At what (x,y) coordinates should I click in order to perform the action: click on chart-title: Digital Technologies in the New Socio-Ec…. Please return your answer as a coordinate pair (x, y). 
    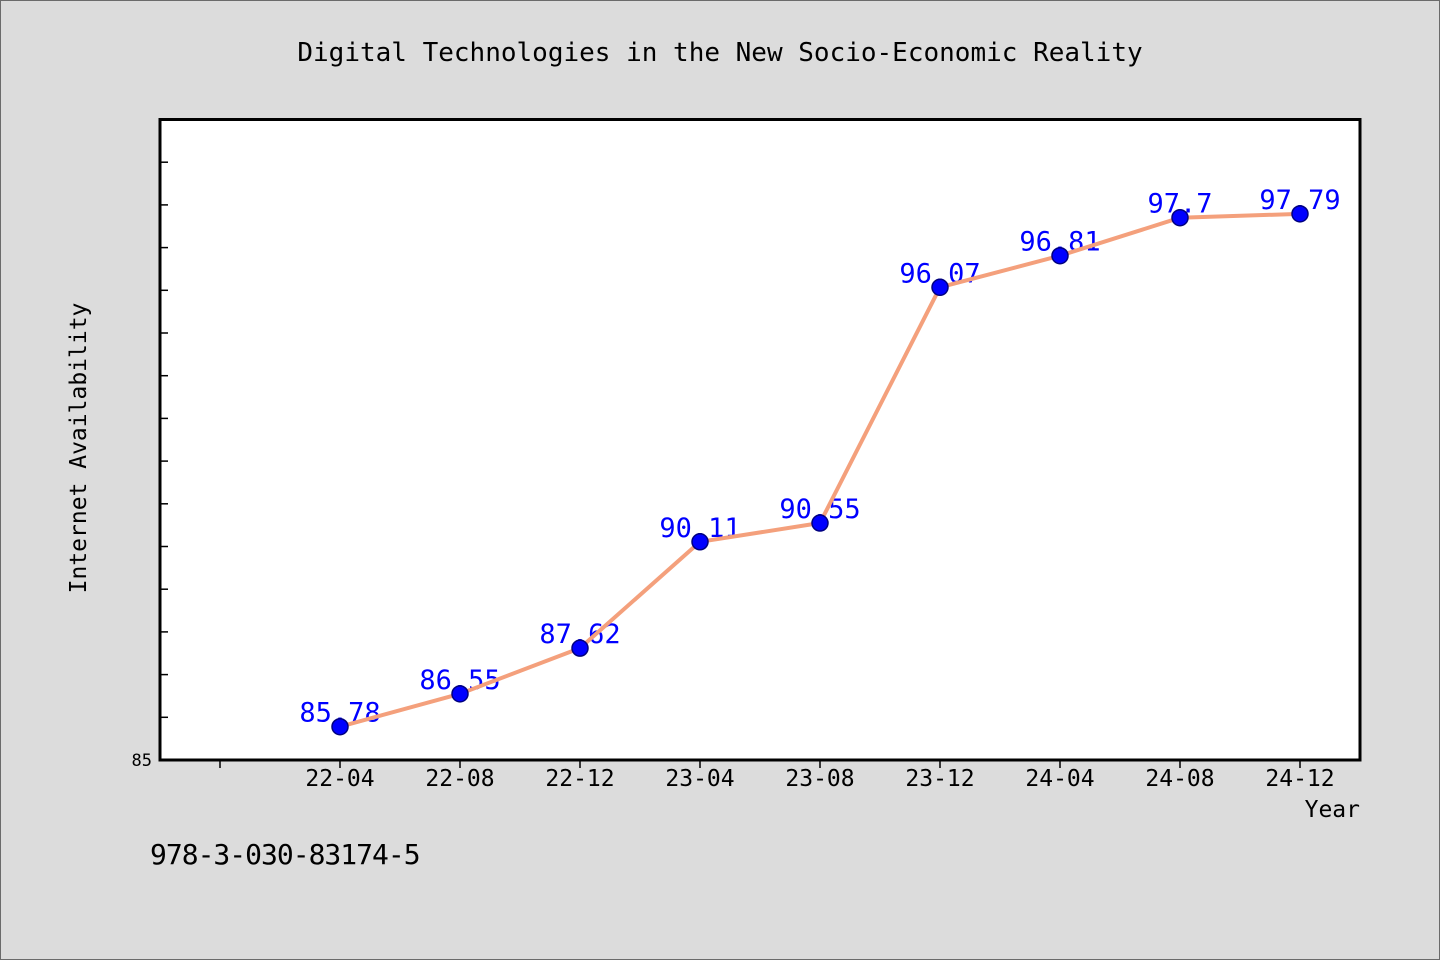
    Looking at the image, I should click on (719, 53).